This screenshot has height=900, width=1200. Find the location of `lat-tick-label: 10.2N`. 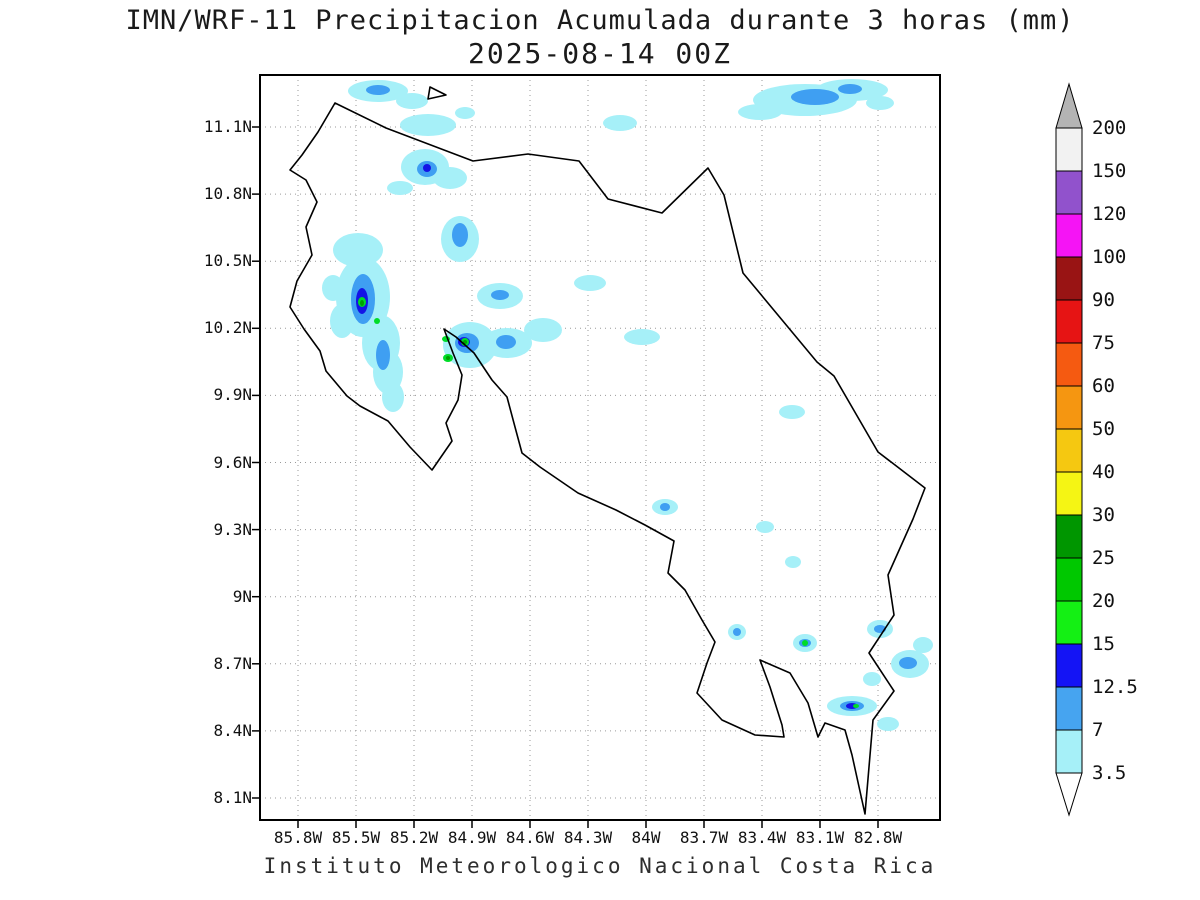

lat-tick-label: 10.2N is located at coordinates (227, 328).